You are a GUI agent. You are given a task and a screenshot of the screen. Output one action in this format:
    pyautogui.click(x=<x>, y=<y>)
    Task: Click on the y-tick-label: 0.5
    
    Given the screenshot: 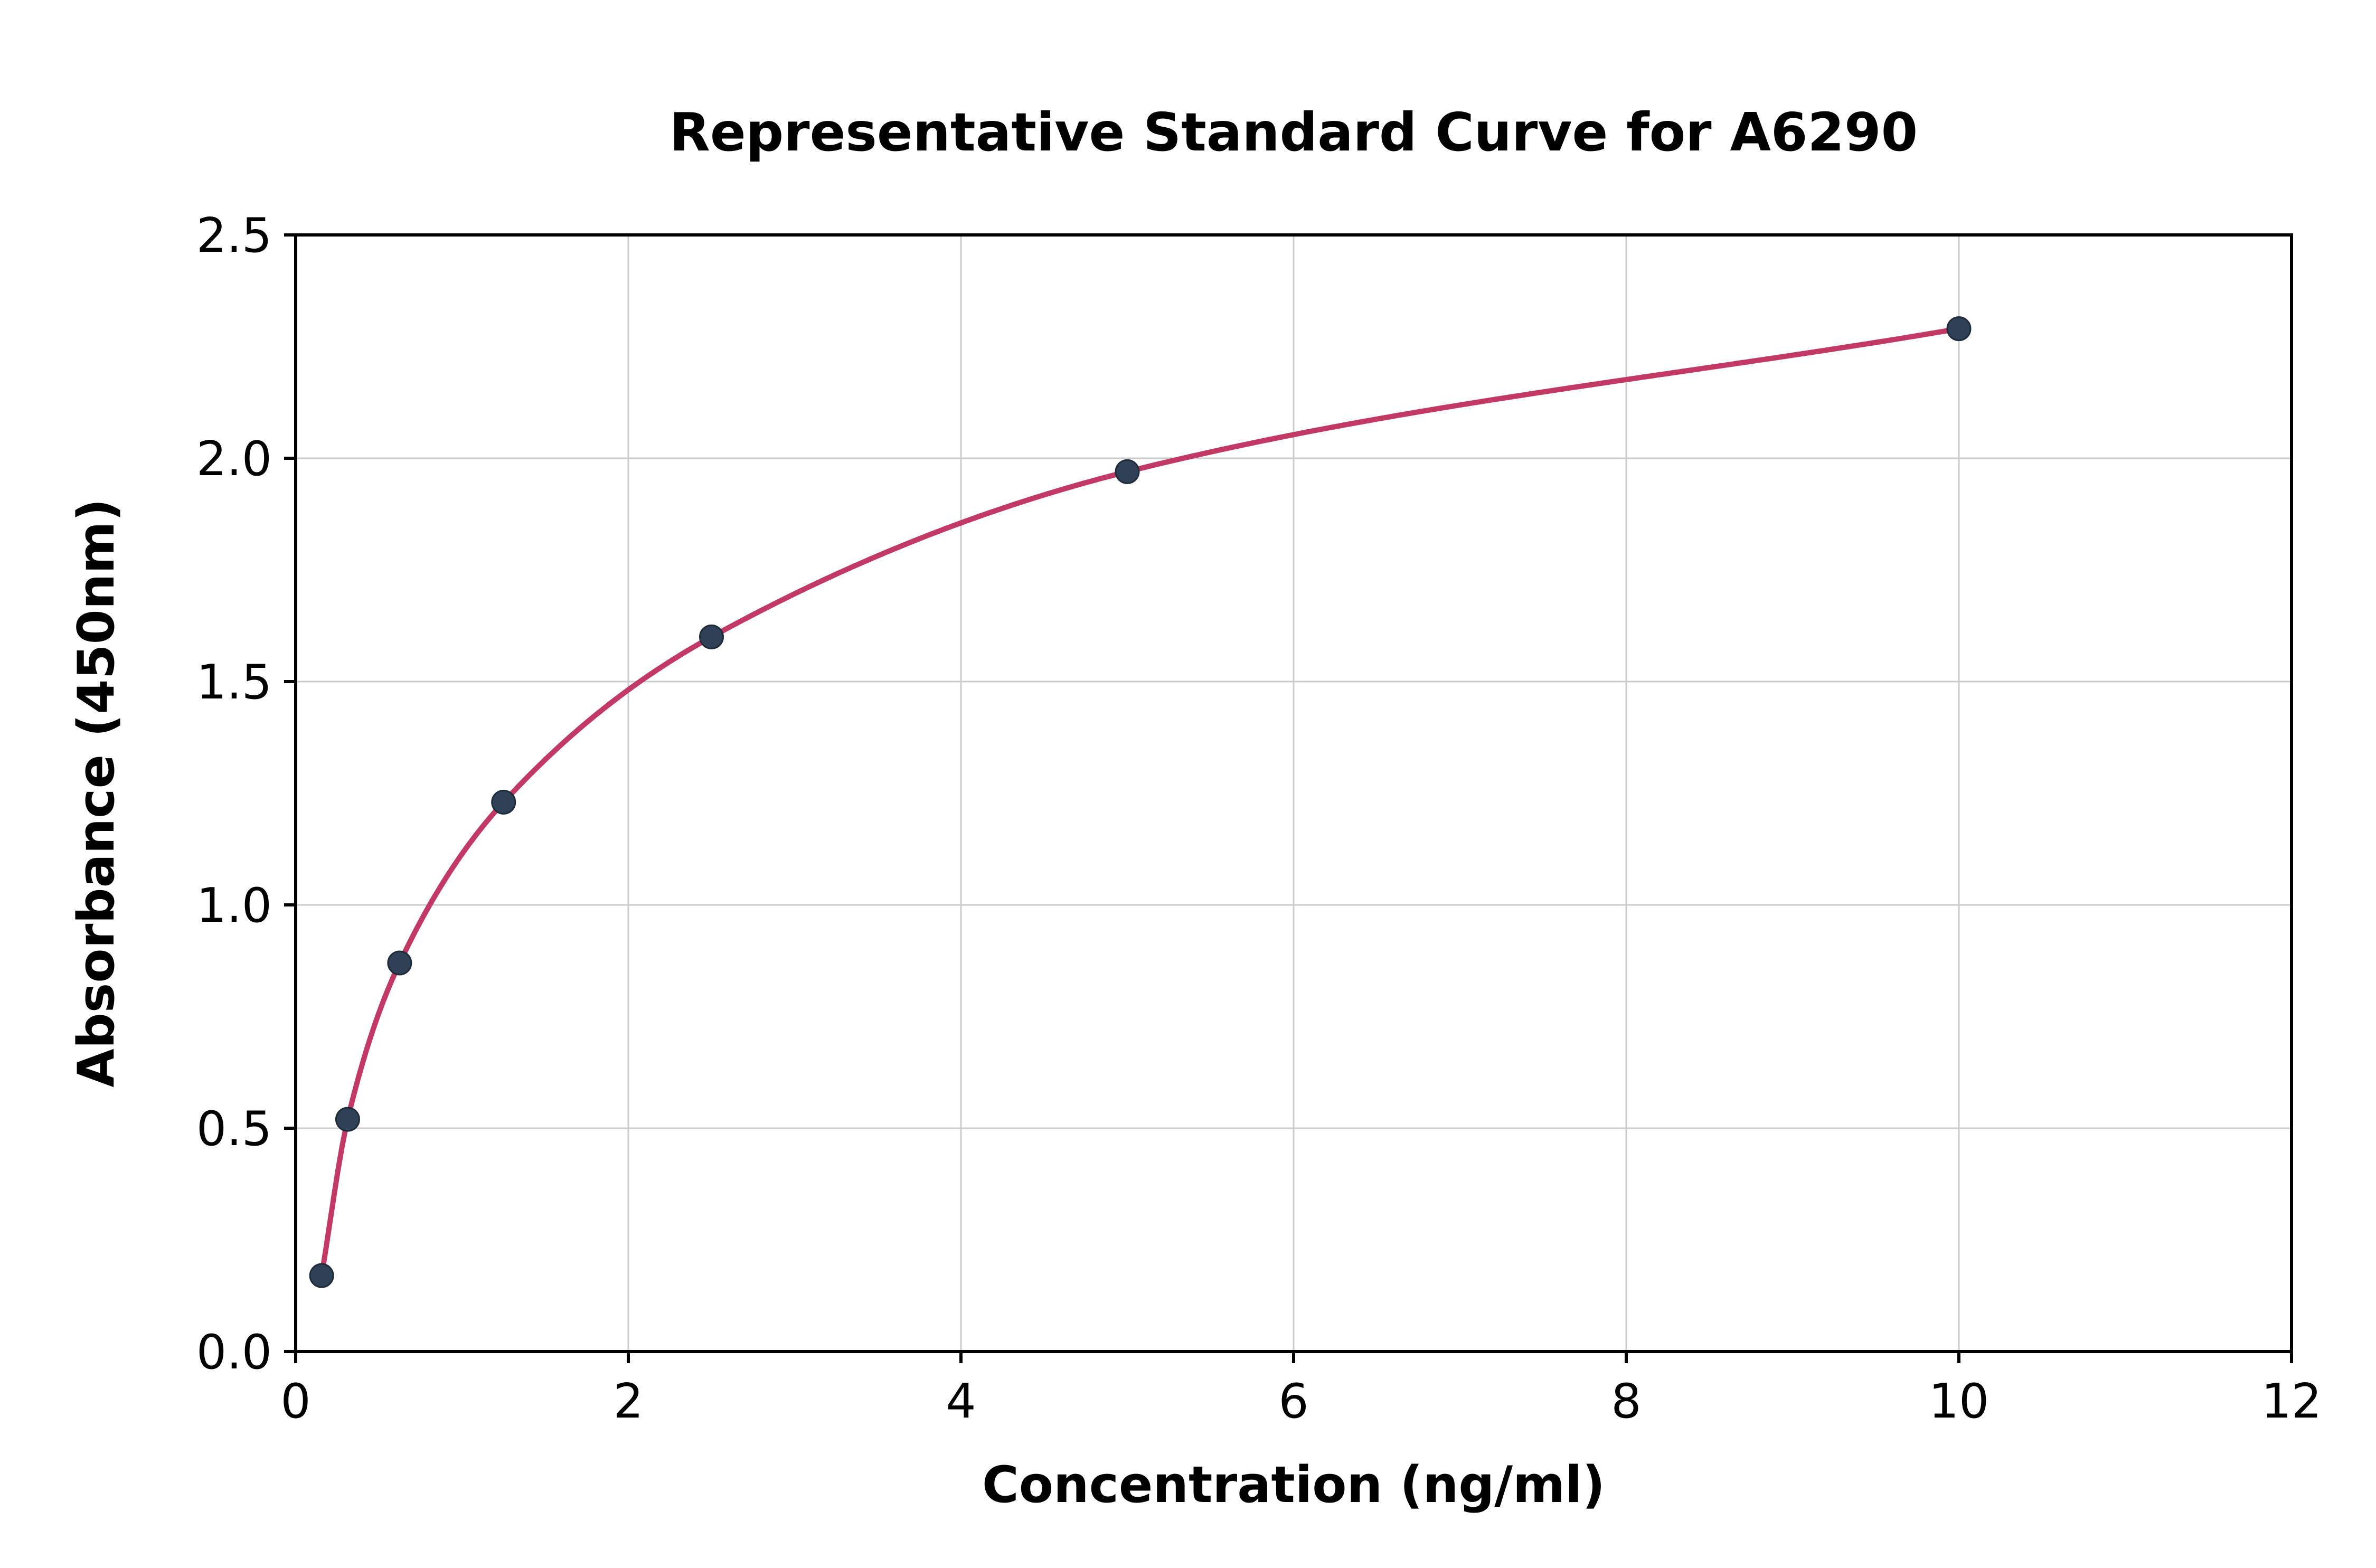 What is the action you would take?
    pyautogui.click(x=234, y=1129)
    